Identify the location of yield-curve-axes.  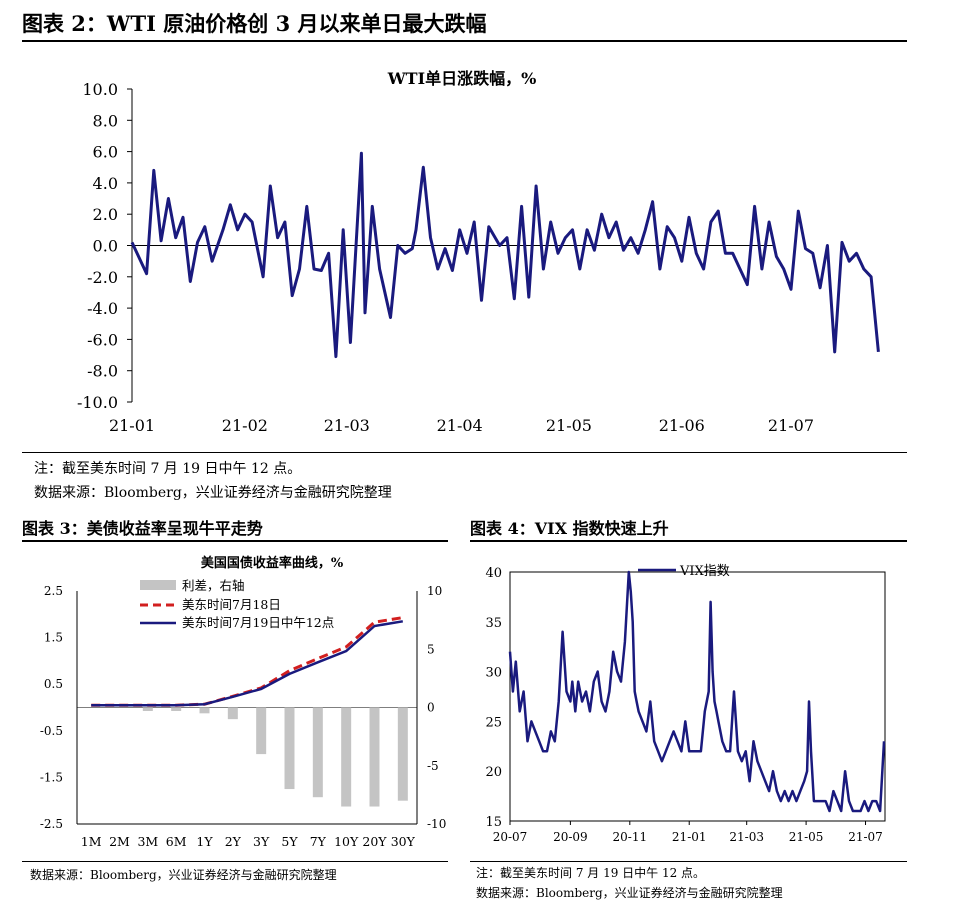
(247, 708).